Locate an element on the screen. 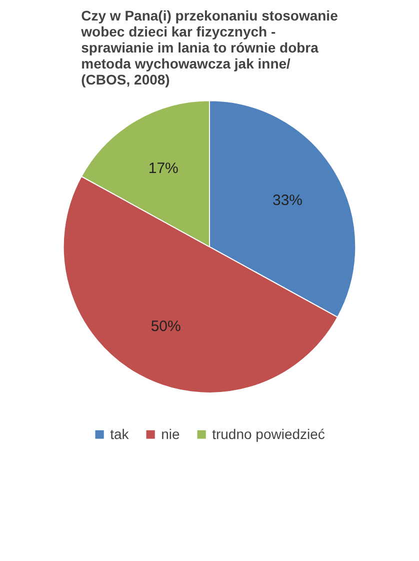 The image size is (419, 561). legend-label: trudno powiedzieć is located at coordinates (268, 434).